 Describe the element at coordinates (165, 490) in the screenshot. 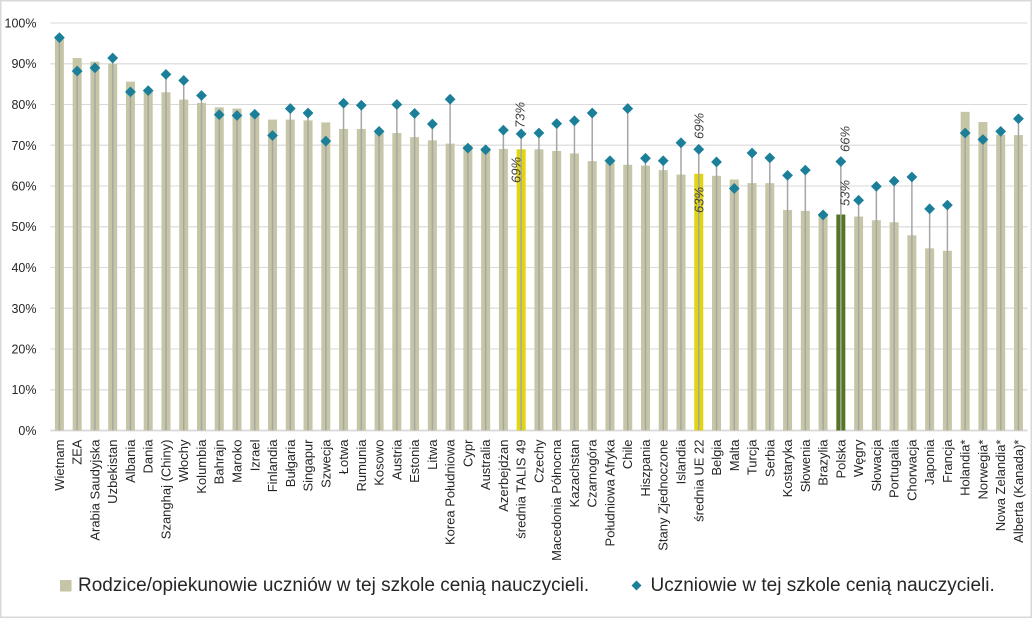

I see `svg-text: Szanghaj (Chiny)` at that location.